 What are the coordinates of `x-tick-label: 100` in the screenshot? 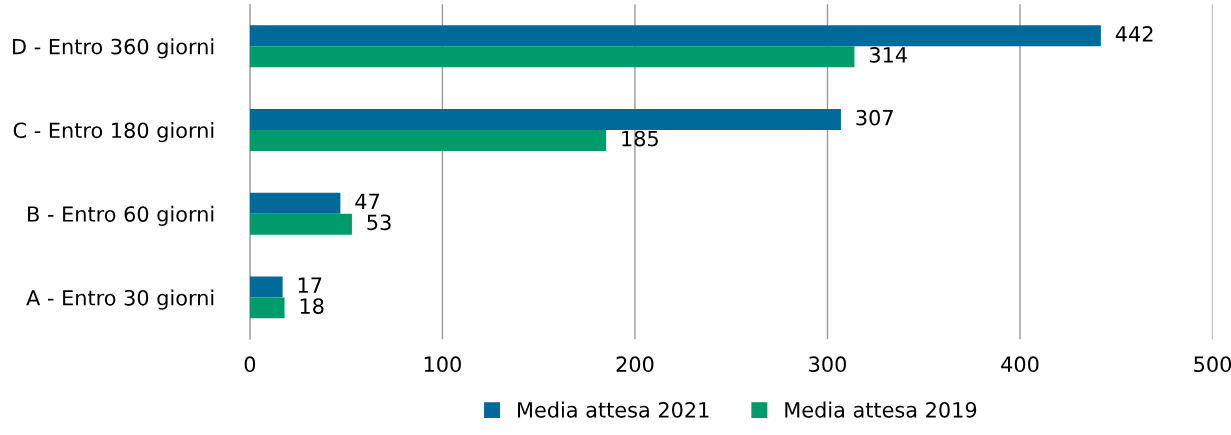 It's located at (442, 364).